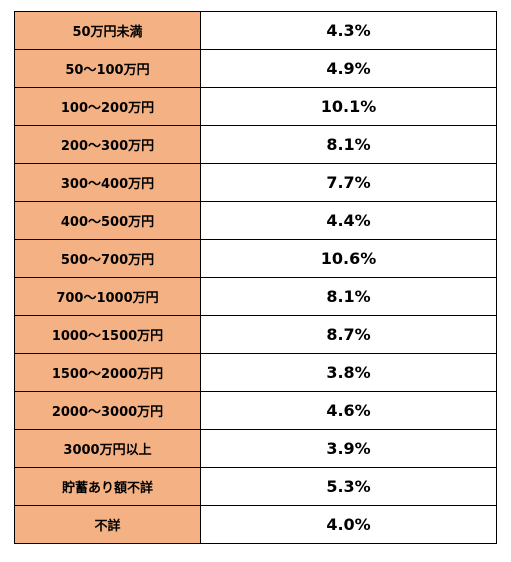  Describe the element at coordinates (107, 372) in the screenshot. I see `row-label: 1500～2000万円` at that location.